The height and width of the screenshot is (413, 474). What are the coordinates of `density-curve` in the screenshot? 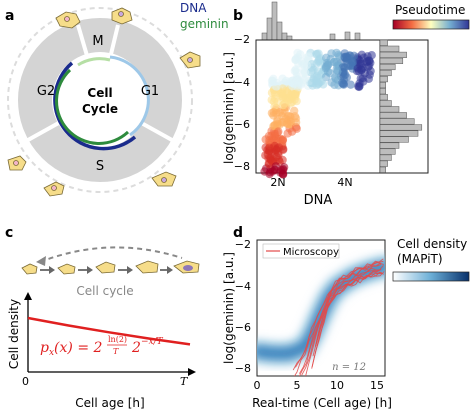 It's located at (109, 331).